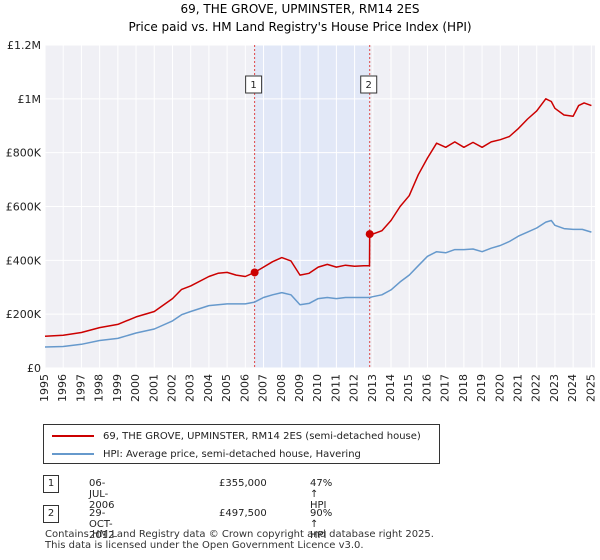  What do you see at coordinates (171, 388) in the screenshot?
I see `x-tick-2002: 2002` at bounding box center [171, 388].